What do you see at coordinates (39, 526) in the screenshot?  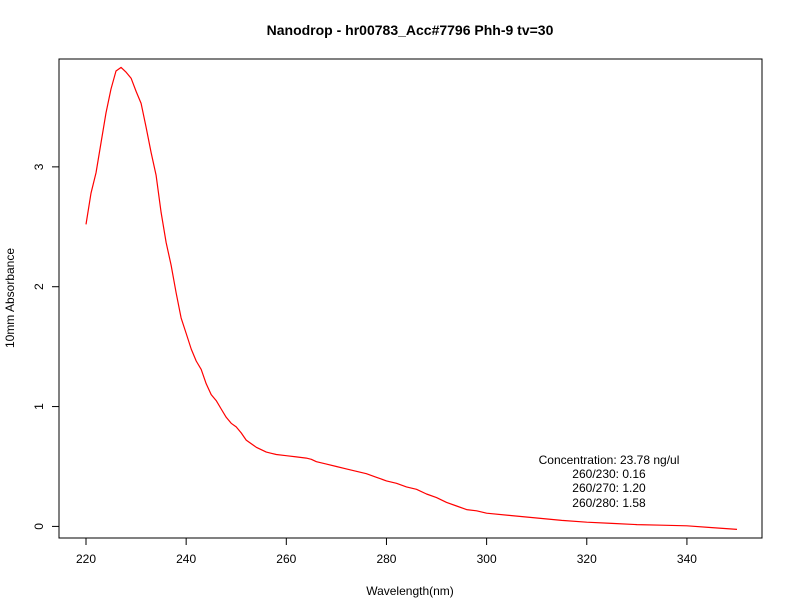 I see `y-tick-label: 0` at bounding box center [39, 526].